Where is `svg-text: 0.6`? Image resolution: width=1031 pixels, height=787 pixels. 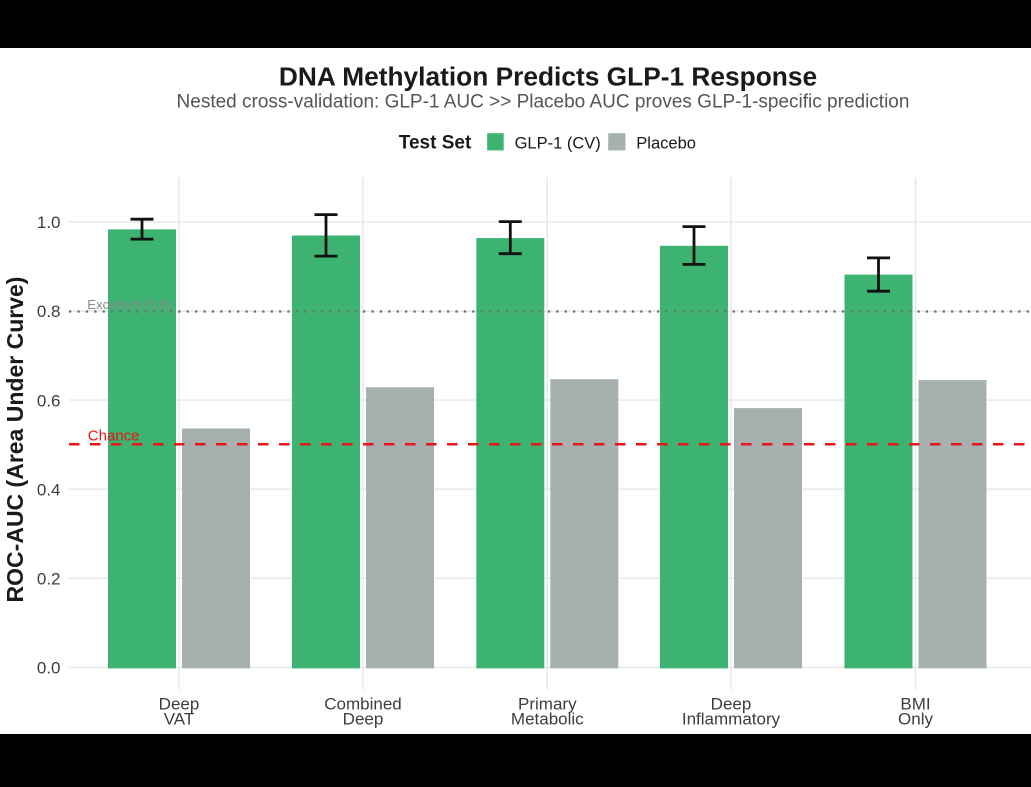
svg-text: 0.6 is located at coordinates (49, 400).